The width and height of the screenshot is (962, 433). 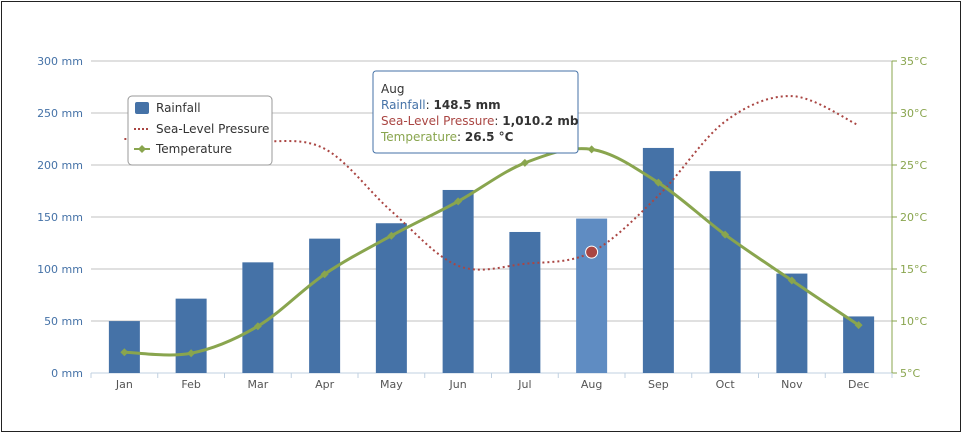 What do you see at coordinates (466, 105) in the screenshot?
I see `tooltip-rainfall-value: 148.5 mm` at bounding box center [466, 105].